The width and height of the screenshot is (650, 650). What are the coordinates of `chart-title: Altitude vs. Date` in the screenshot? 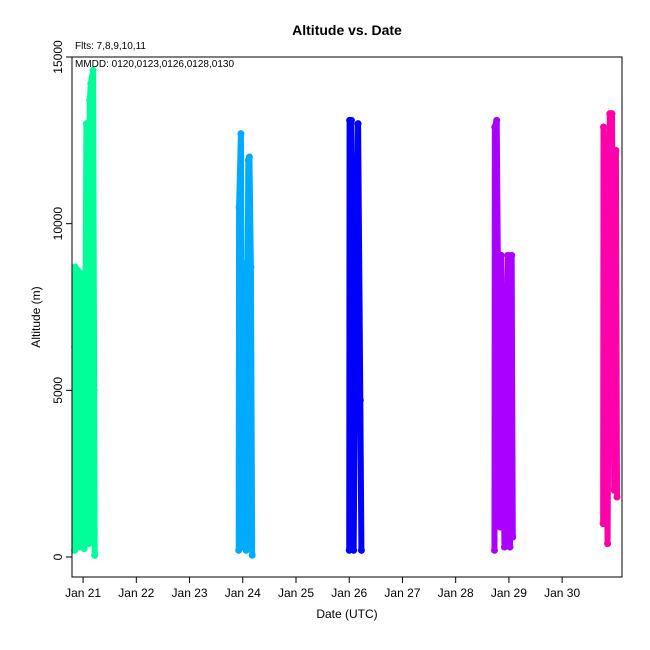 It's located at (347, 30).